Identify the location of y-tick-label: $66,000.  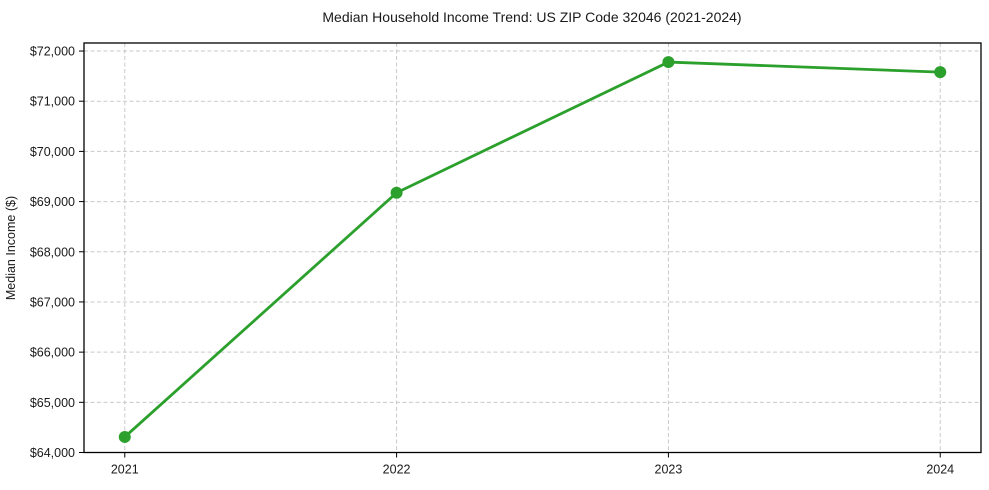
(52, 353).